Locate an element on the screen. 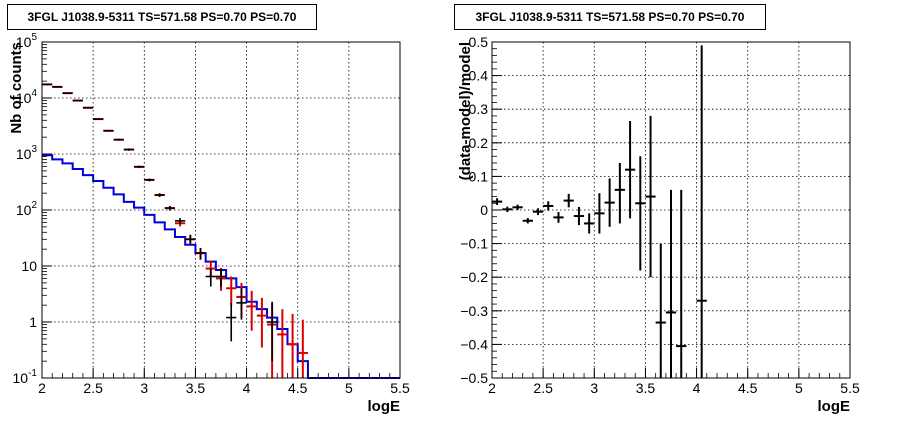 This screenshot has height=421, width=898. y-tick-label: −0.3 is located at coordinates (474, 311).